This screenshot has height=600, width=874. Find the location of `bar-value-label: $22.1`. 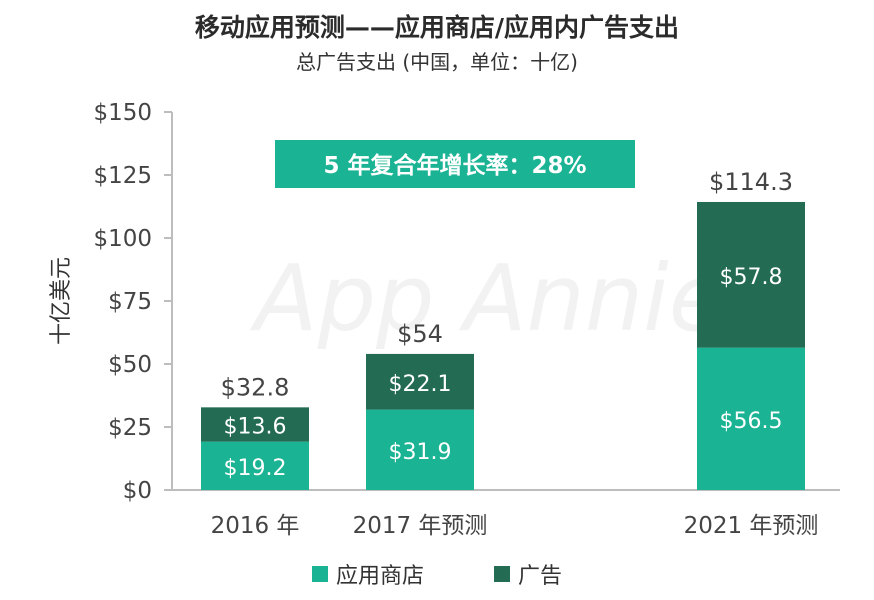

bar-value-label: $22.1 is located at coordinates (420, 384).